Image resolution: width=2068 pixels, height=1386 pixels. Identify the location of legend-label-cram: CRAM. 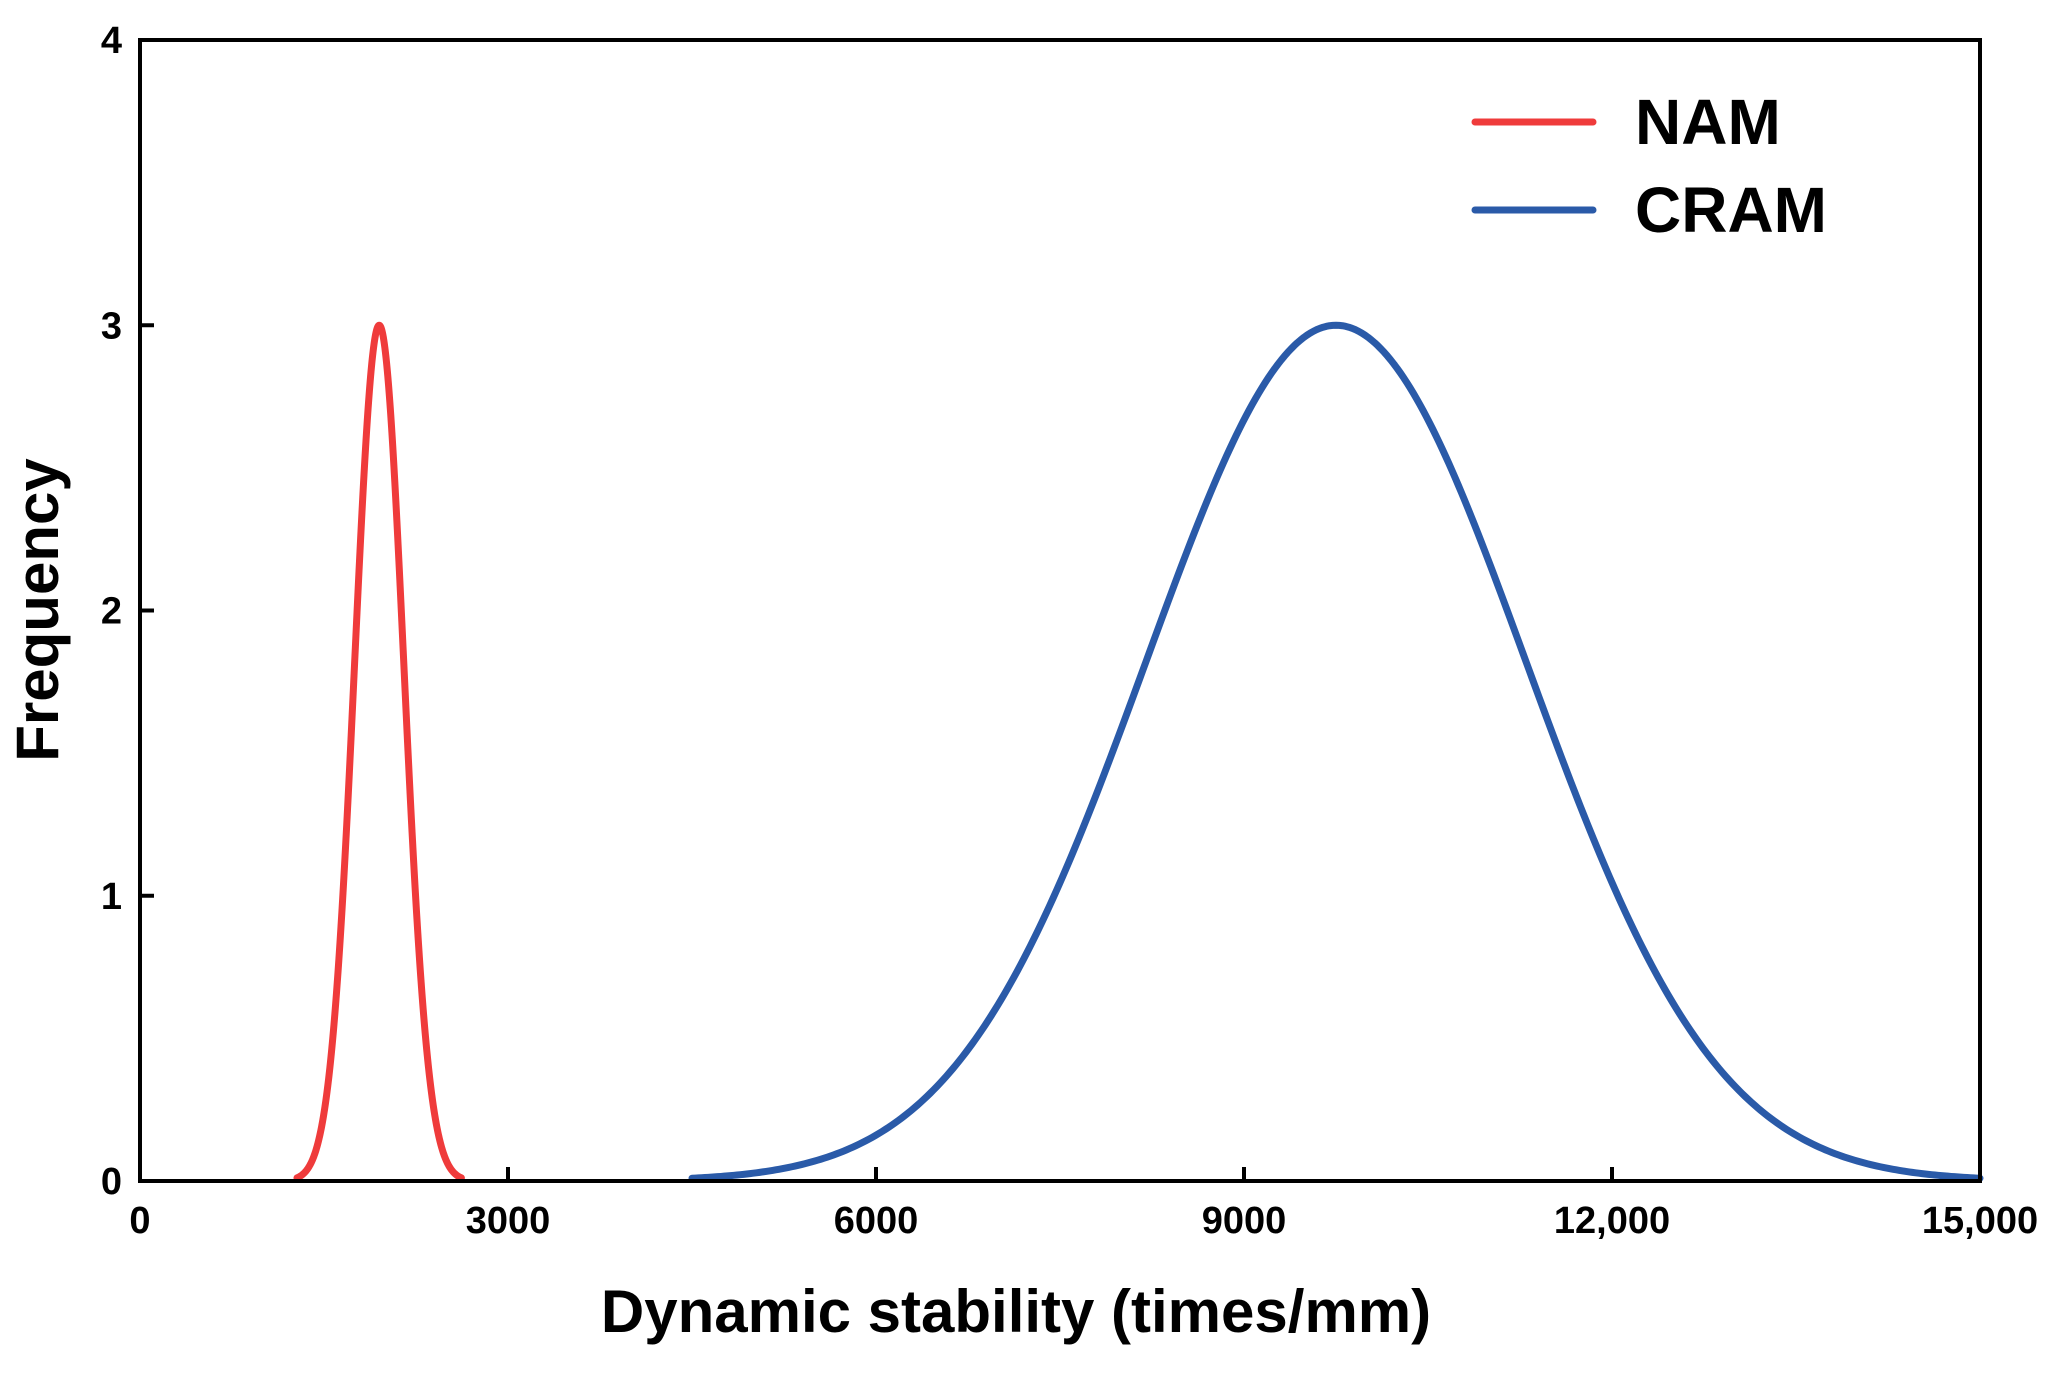
(1731, 210).